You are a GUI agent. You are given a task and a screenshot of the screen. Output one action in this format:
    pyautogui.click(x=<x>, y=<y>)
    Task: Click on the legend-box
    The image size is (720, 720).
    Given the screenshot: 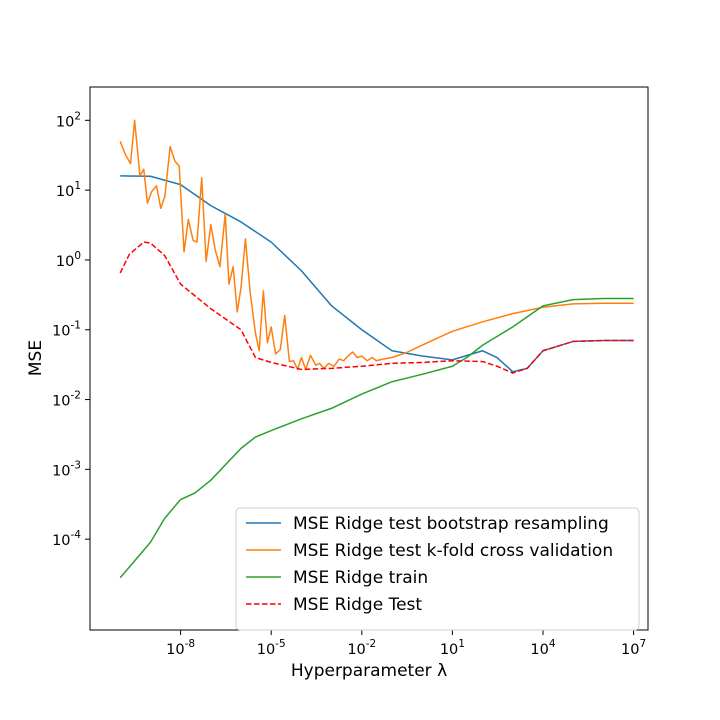 What is the action you would take?
    pyautogui.click(x=437, y=569)
    